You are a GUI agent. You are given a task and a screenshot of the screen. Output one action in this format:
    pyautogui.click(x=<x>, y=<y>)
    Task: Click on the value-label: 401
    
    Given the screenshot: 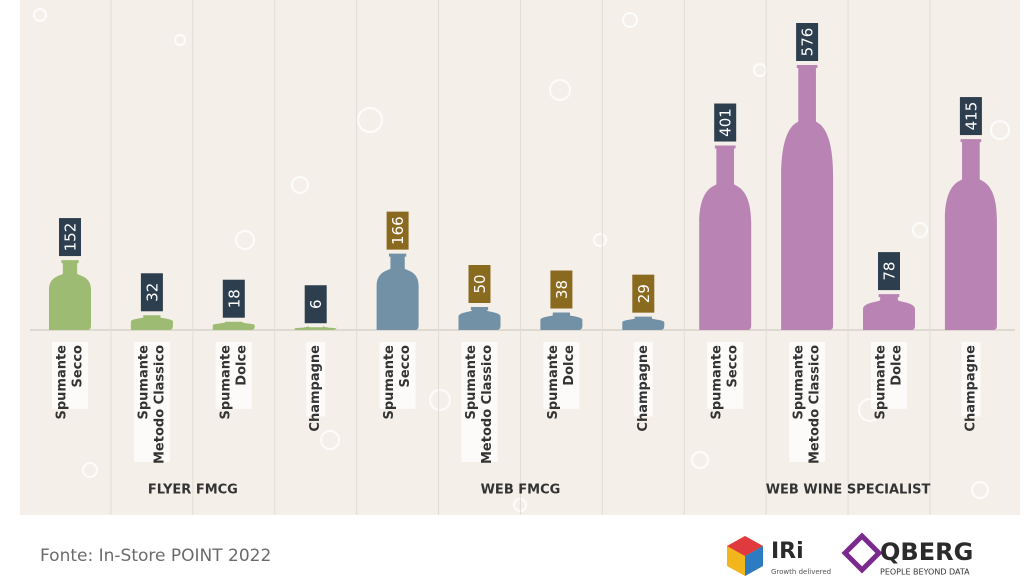 What is the action you would take?
    pyautogui.click(x=725, y=122)
    